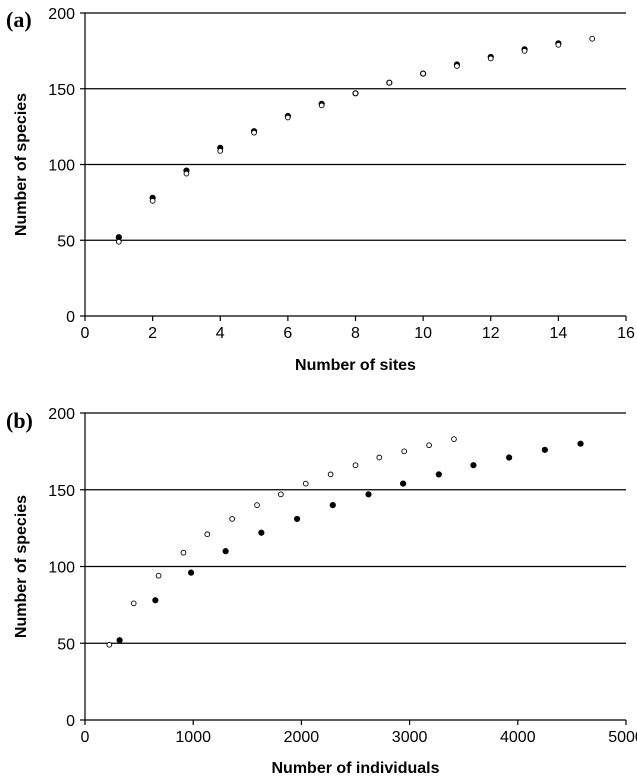 The width and height of the screenshot is (637, 777). What do you see at coordinates (491, 333) in the screenshot?
I see `x-tick-label: 12` at bounding box center [491, 333].